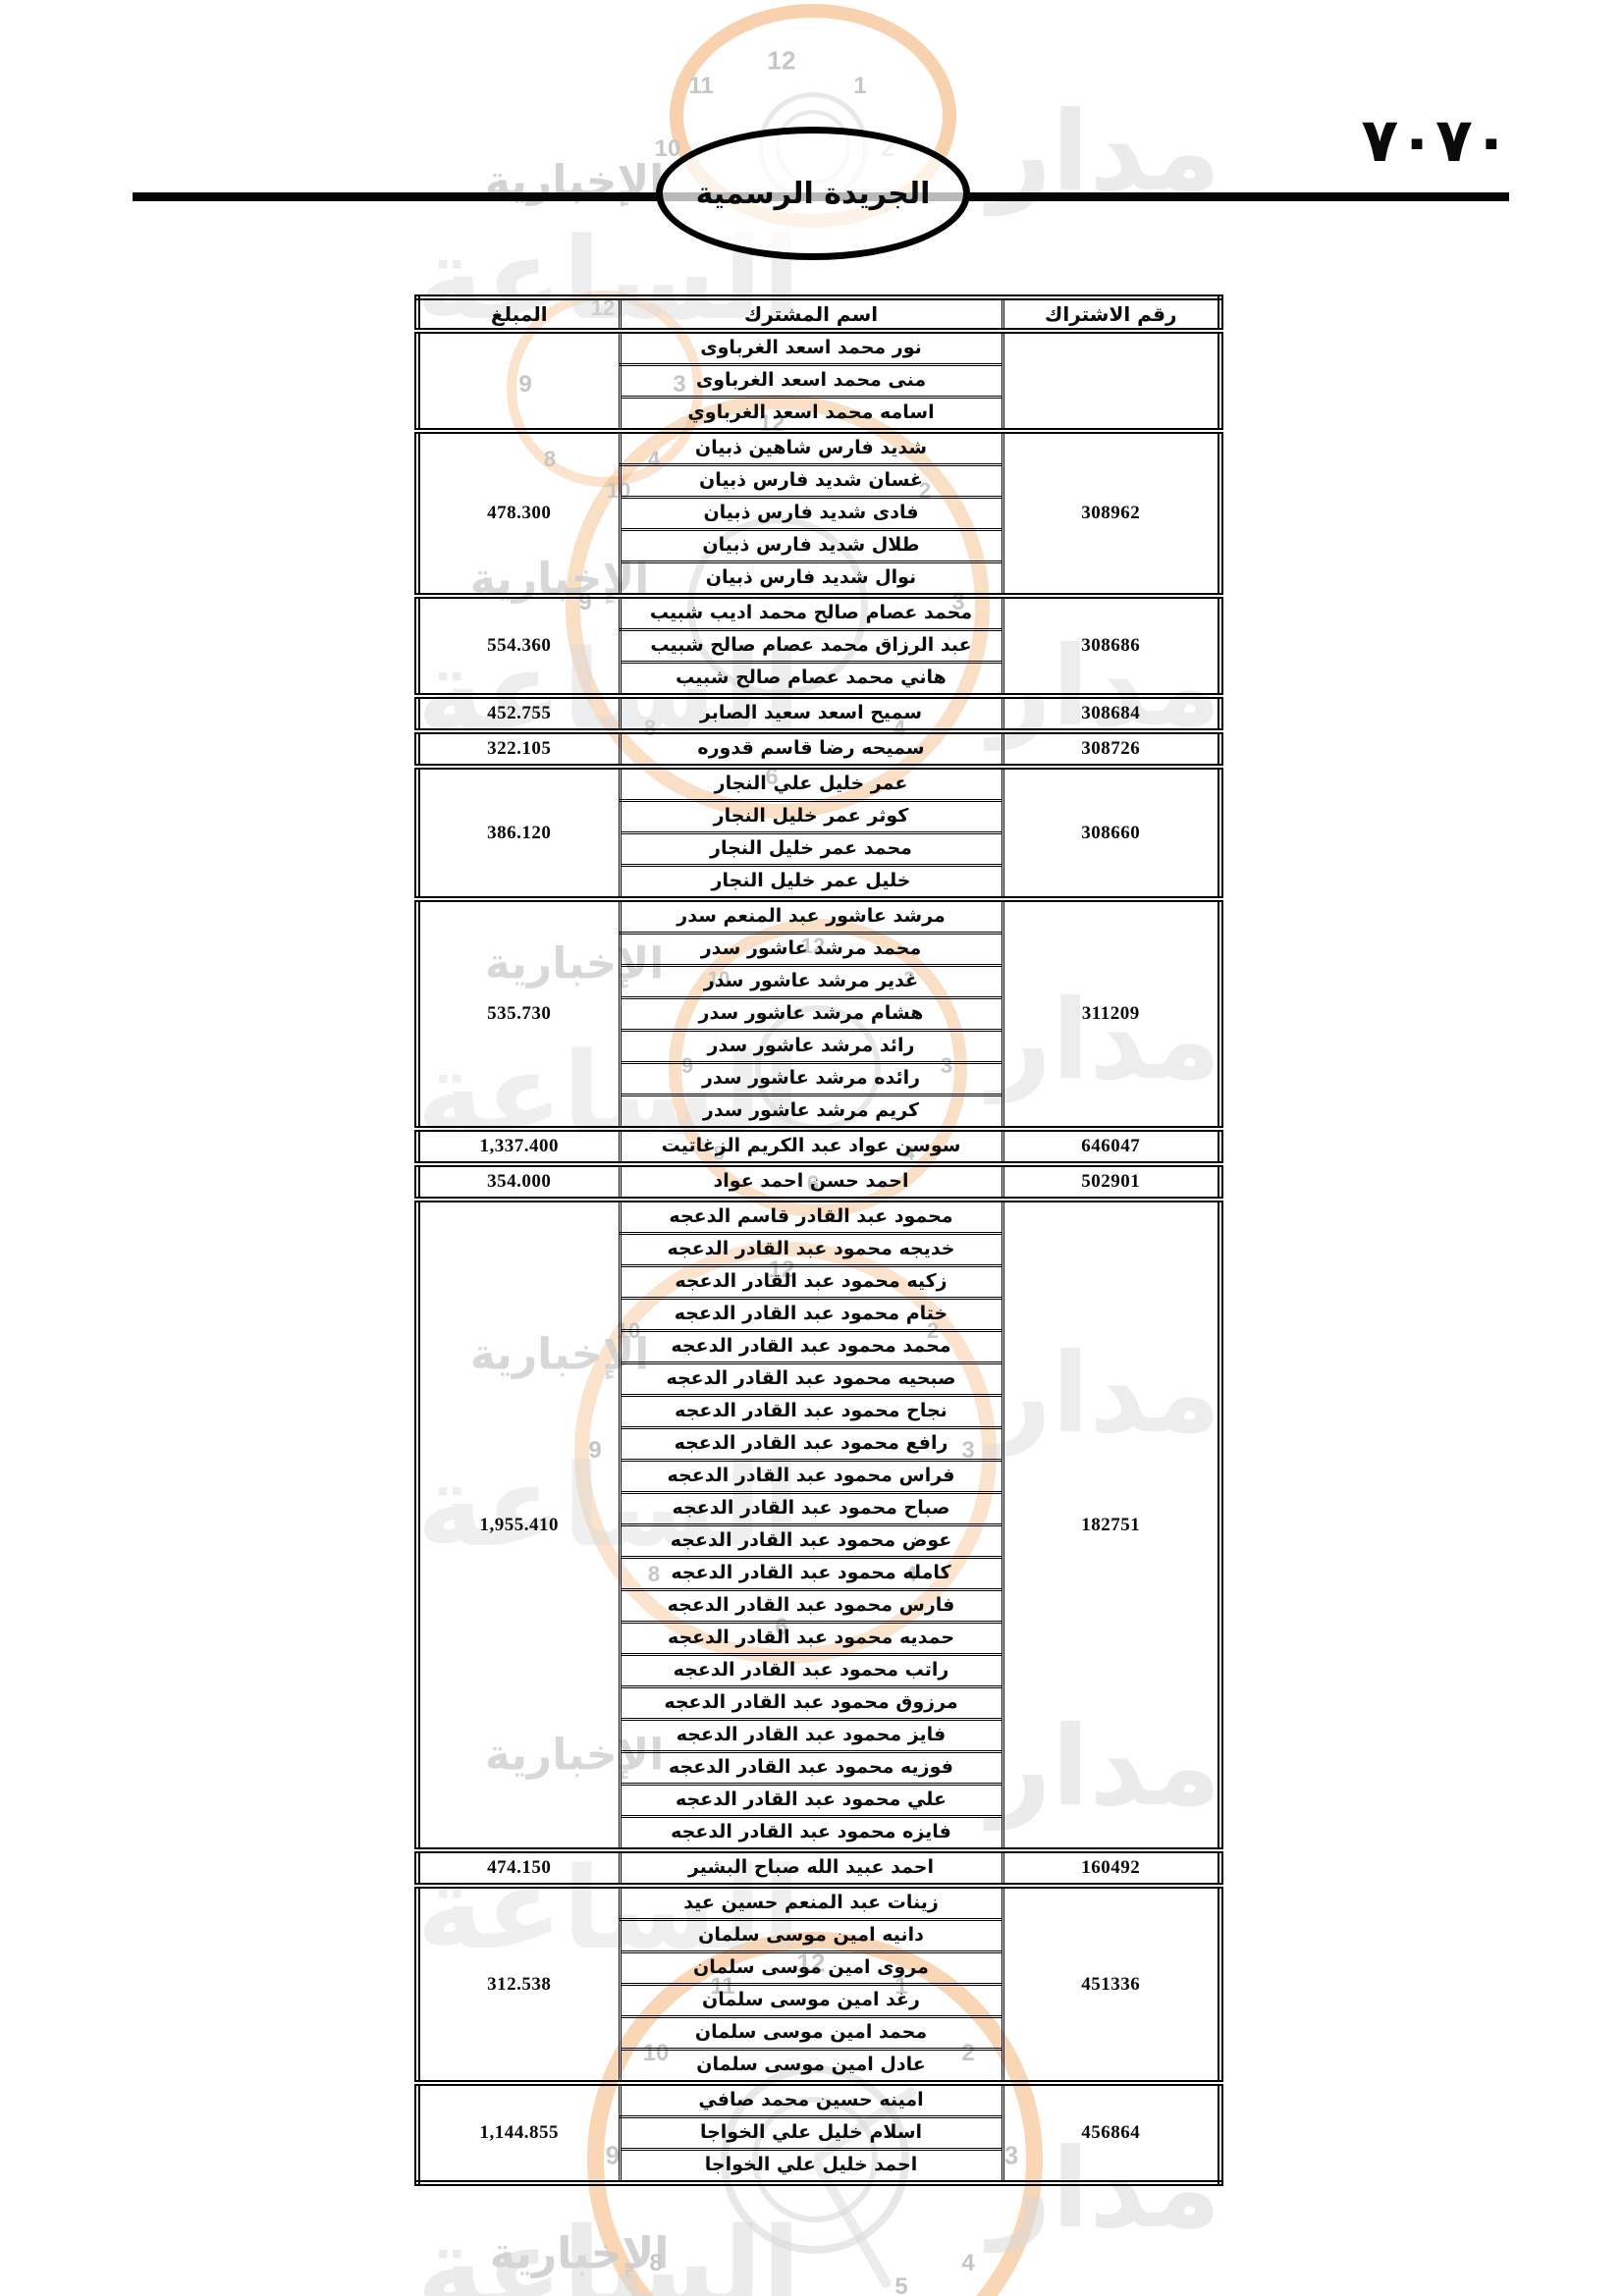 This screenshot has width=1624, height=2296. I want to click on subscriber-name-cell: علي محمود عبد القادر الدعجه, so click(811, 1801).